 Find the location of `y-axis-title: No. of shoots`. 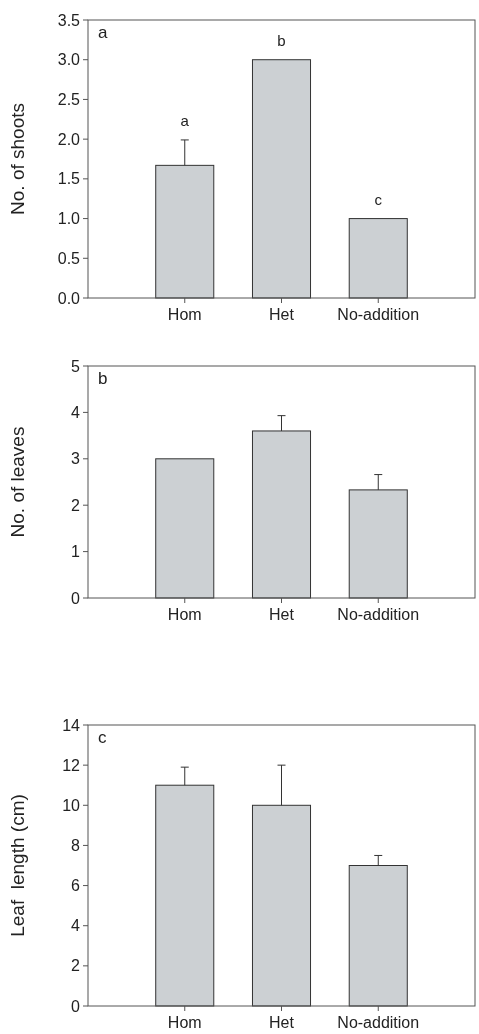

y-axis-title: No. of shoots is located at coordinates (17, 159).